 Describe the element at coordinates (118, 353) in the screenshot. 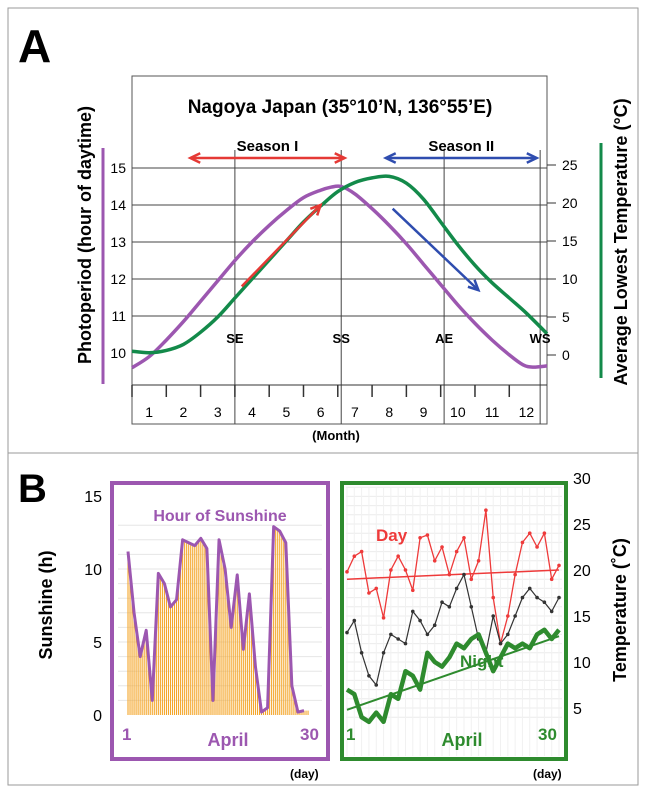

I see `panel-a-left-tick-label: 10` at that location.